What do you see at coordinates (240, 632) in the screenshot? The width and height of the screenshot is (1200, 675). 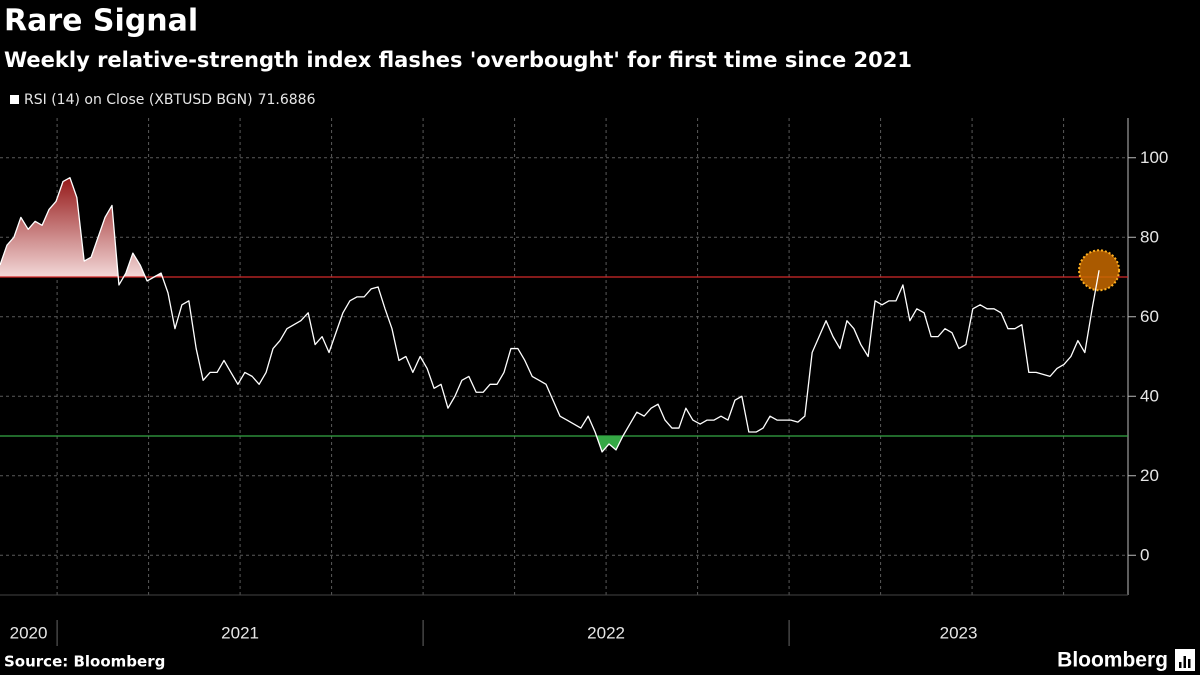 I see `x-tick-label: 2021` at bounding box center [240, 632].